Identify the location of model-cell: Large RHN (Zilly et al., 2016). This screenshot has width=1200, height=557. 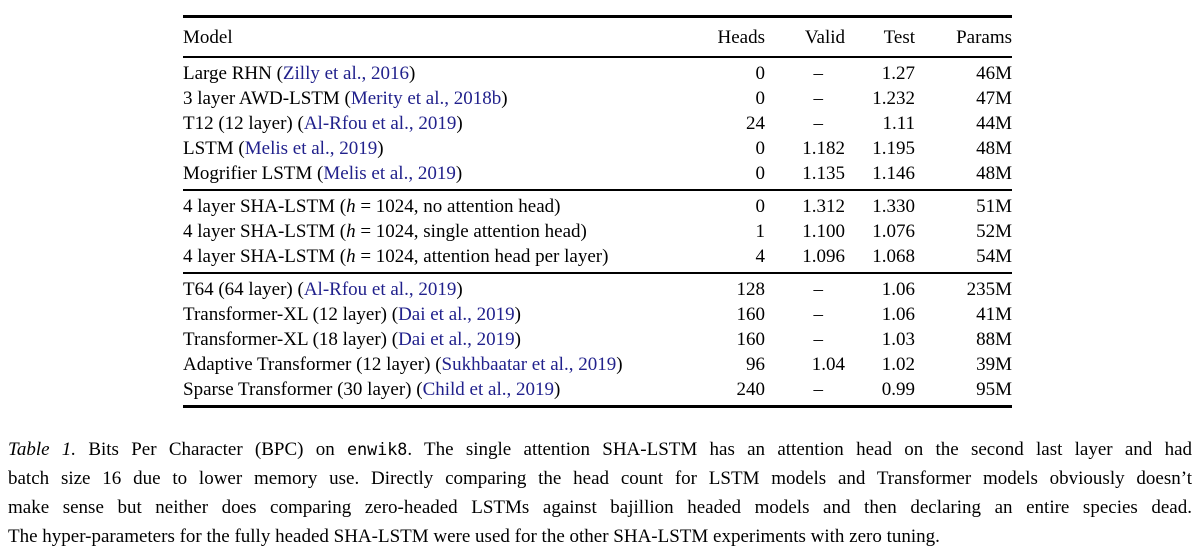
(299, 73).